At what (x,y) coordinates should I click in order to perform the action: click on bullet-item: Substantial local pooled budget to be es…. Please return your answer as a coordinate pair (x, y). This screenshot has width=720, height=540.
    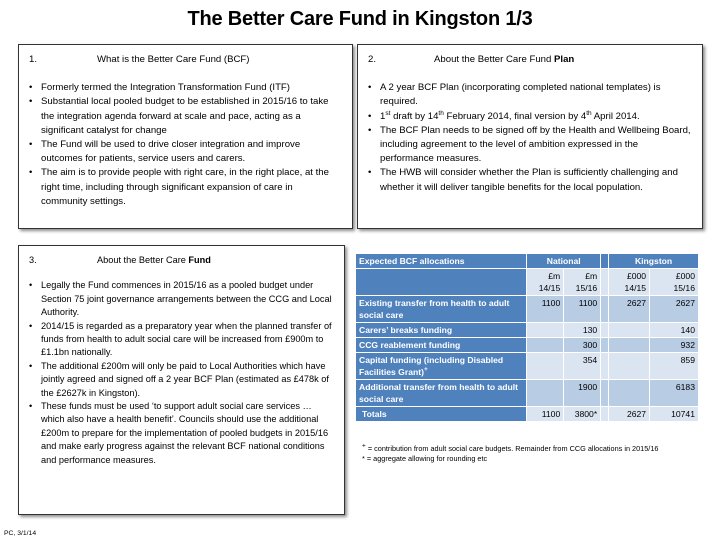
    Looking at the image, I should click on (183, 116).